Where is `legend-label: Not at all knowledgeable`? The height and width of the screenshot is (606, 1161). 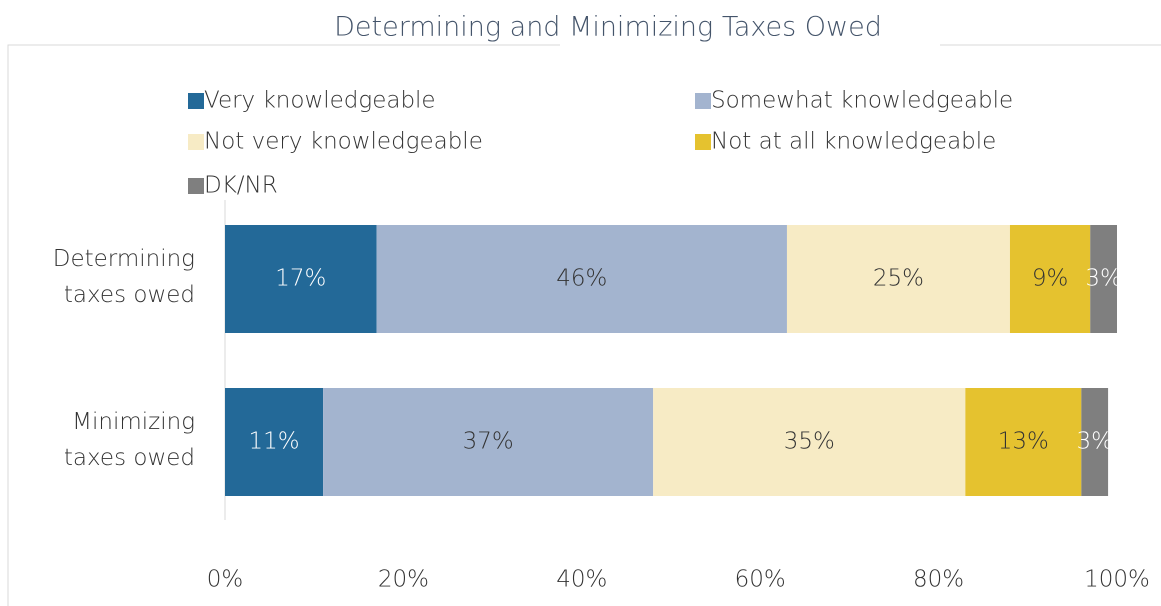 legend-label: Not at all knowledgeable is located at coordinates (853, 142).